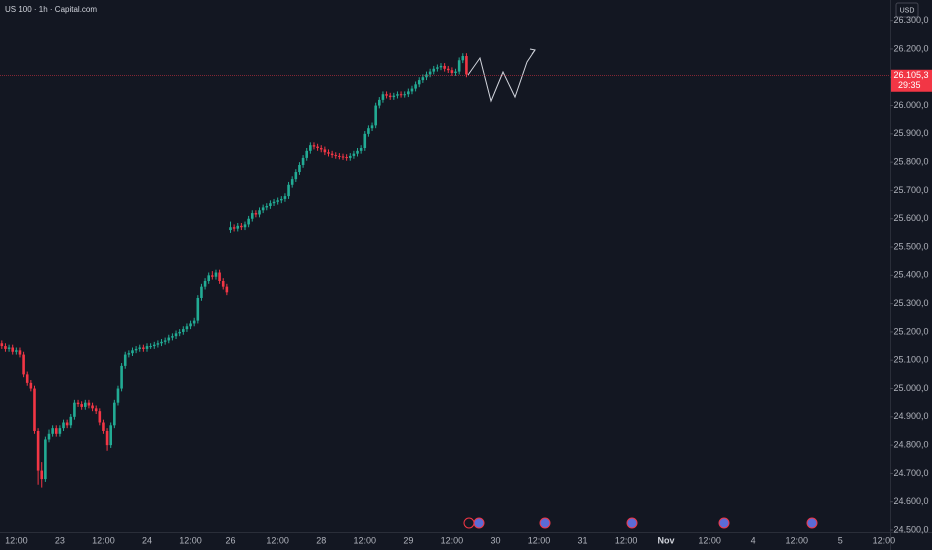  Describe the element at coordinates (910, 473) in the screenshot. I see `y-tick-label: 24.700,0` at that location.